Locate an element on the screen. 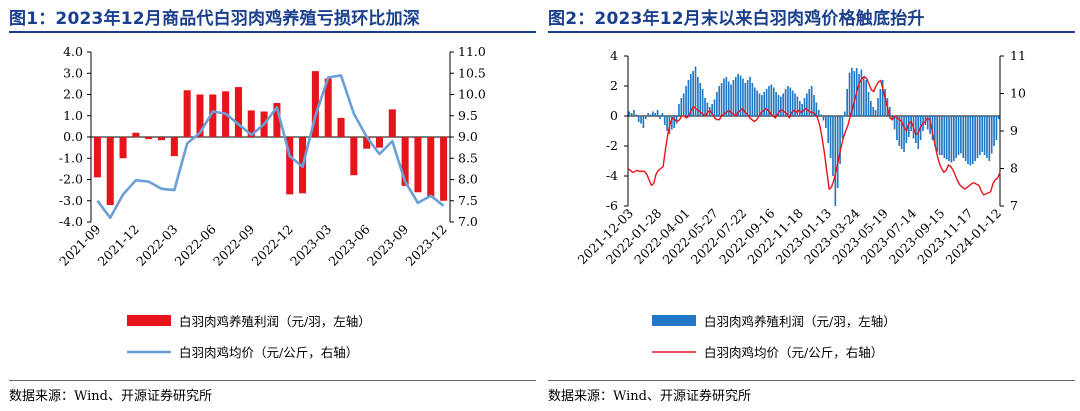 This screenshot has width=1080, height=411. y-right-tick-label: 9.0 is located at coordinates (468, 136).